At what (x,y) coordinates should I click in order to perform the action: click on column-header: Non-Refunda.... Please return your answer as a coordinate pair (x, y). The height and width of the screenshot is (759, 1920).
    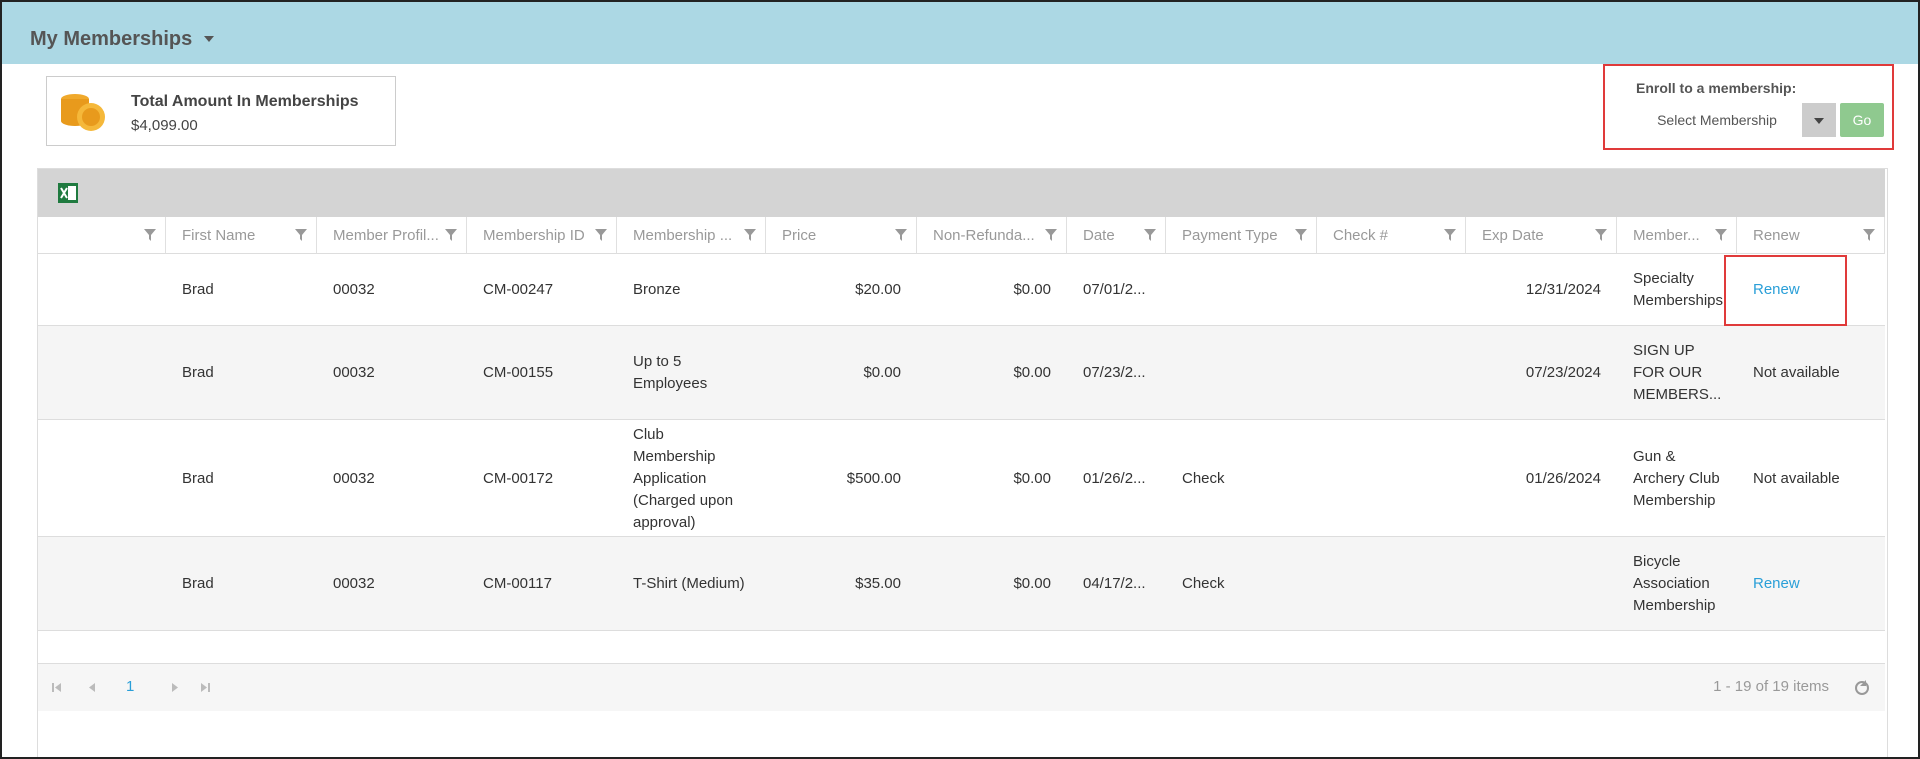
    Looking at the image, I should click on (992, 235).